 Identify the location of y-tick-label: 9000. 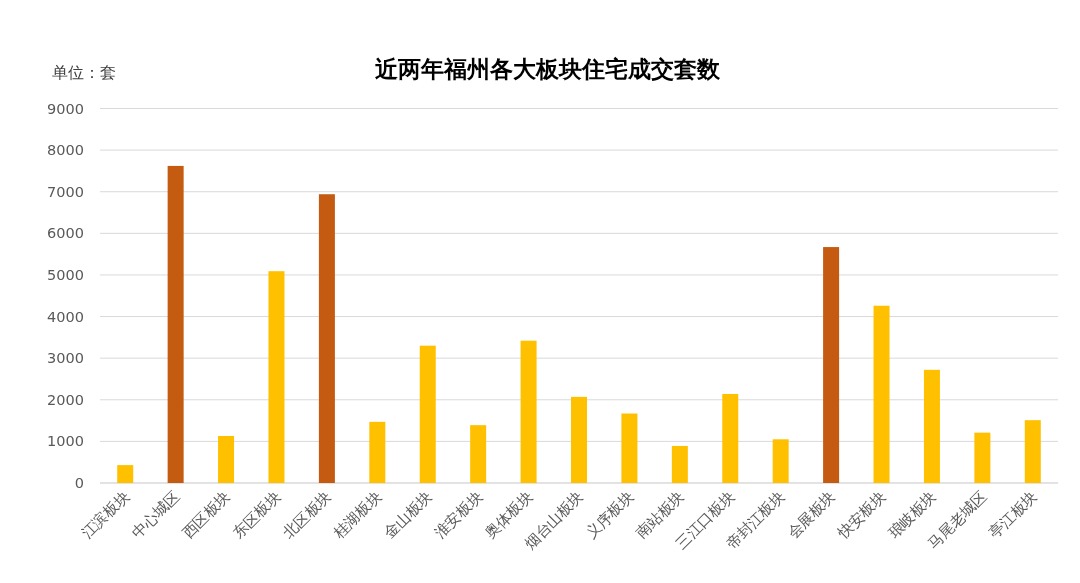
(65, 108).